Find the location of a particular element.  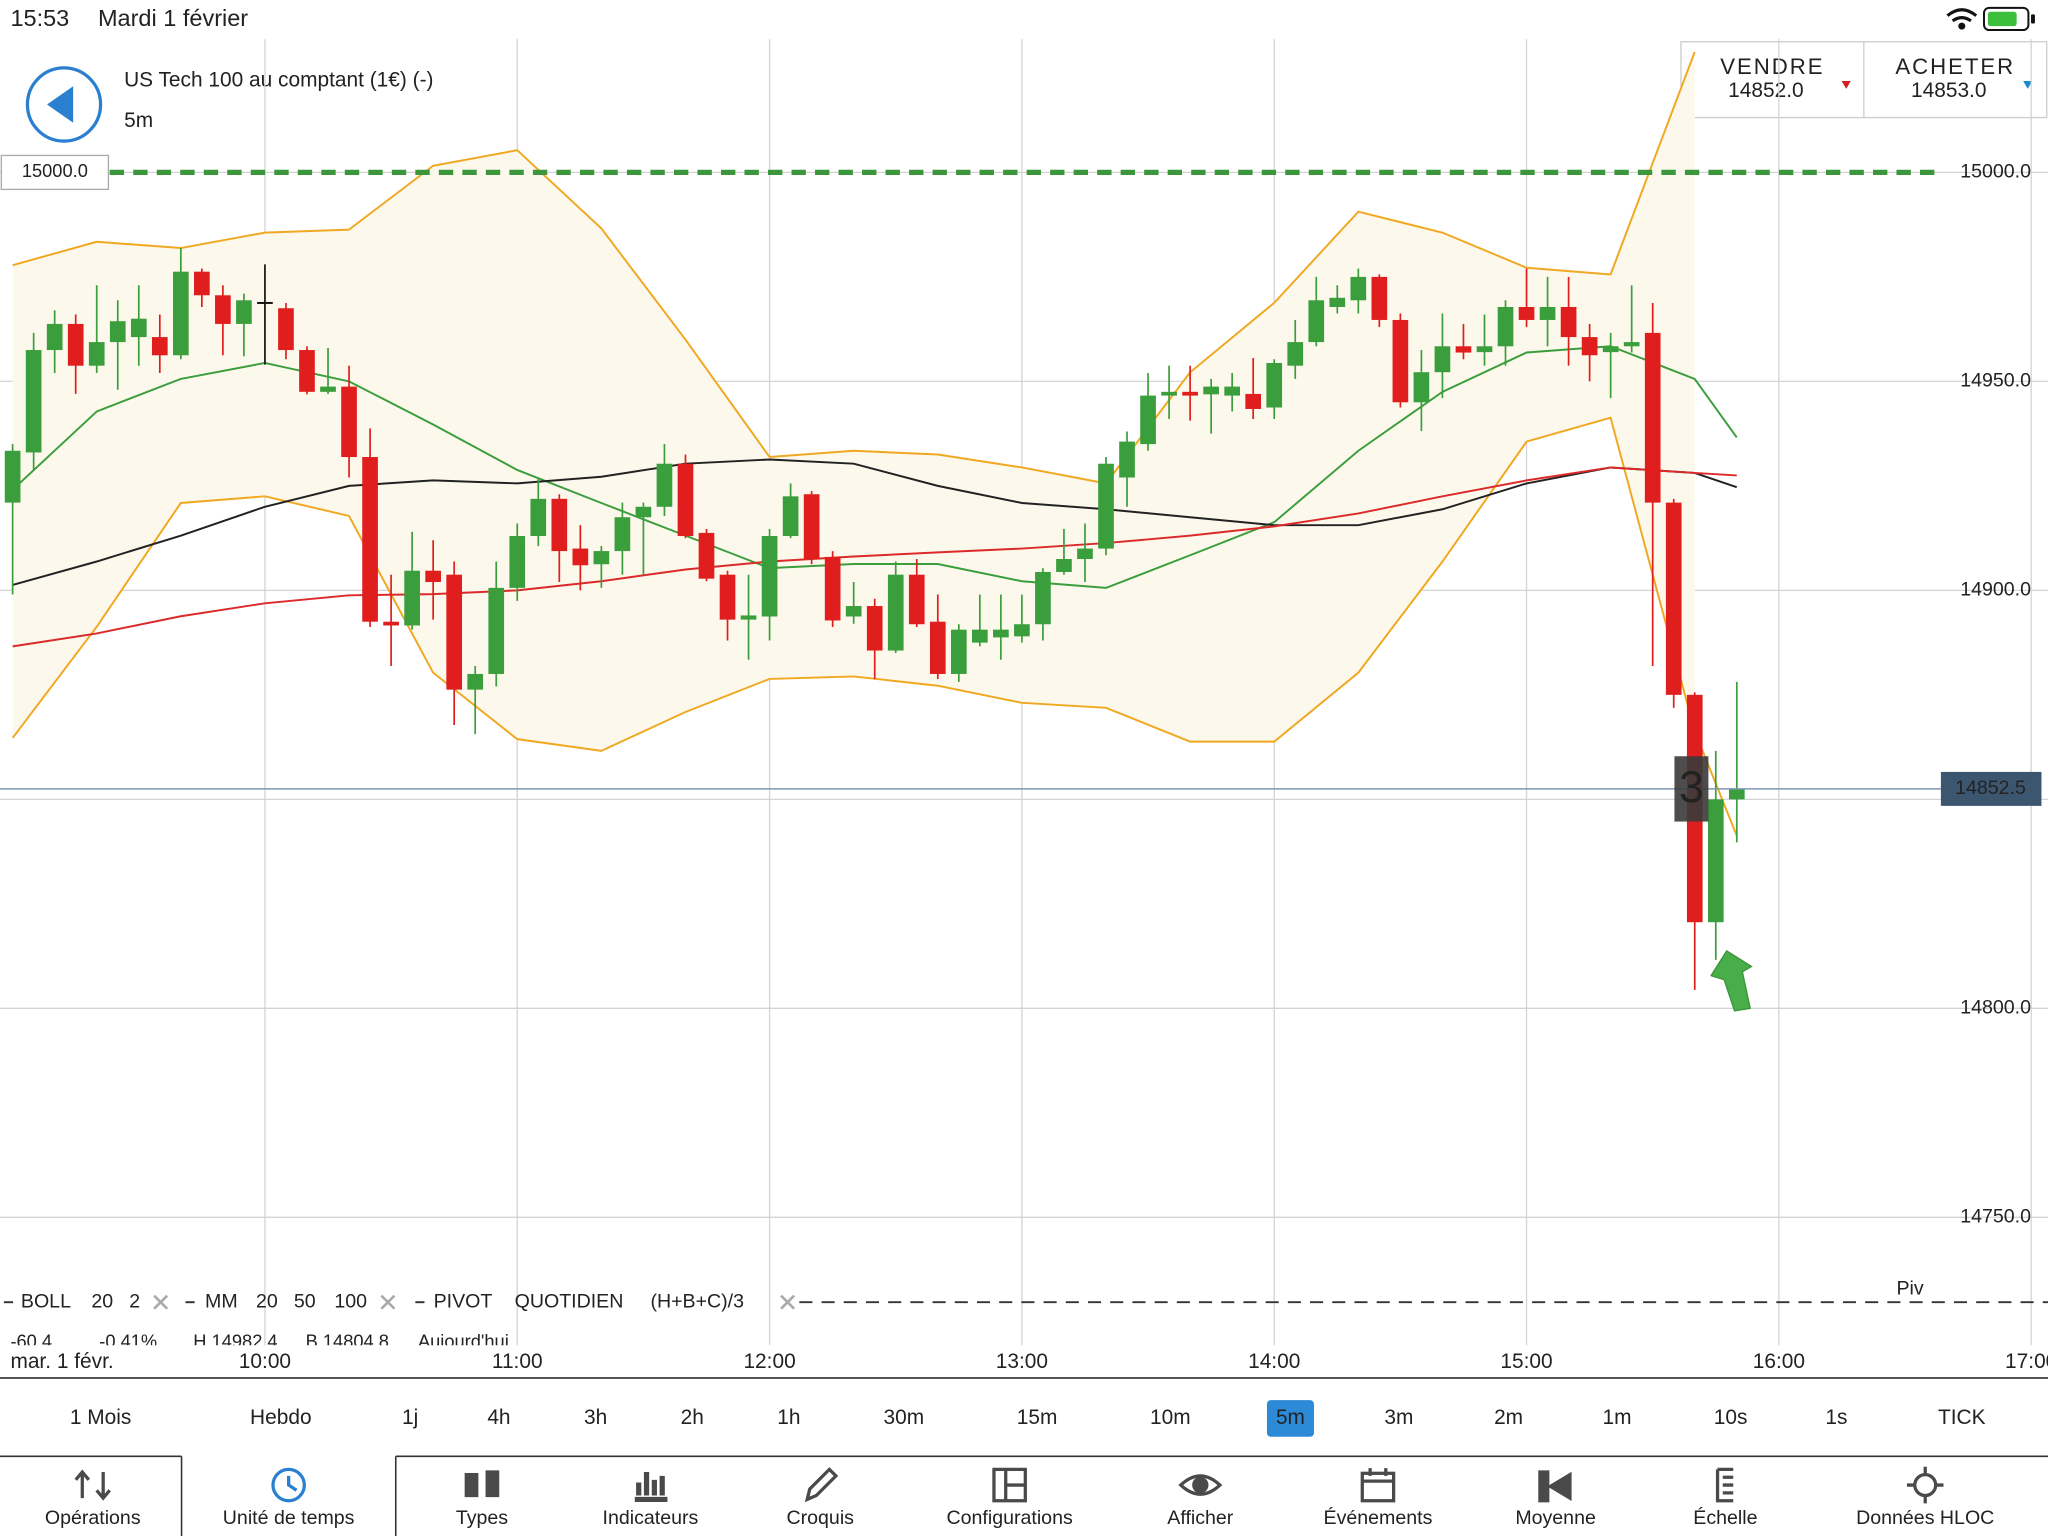

legend-text: 50 is located at coordinates (305, 1301).